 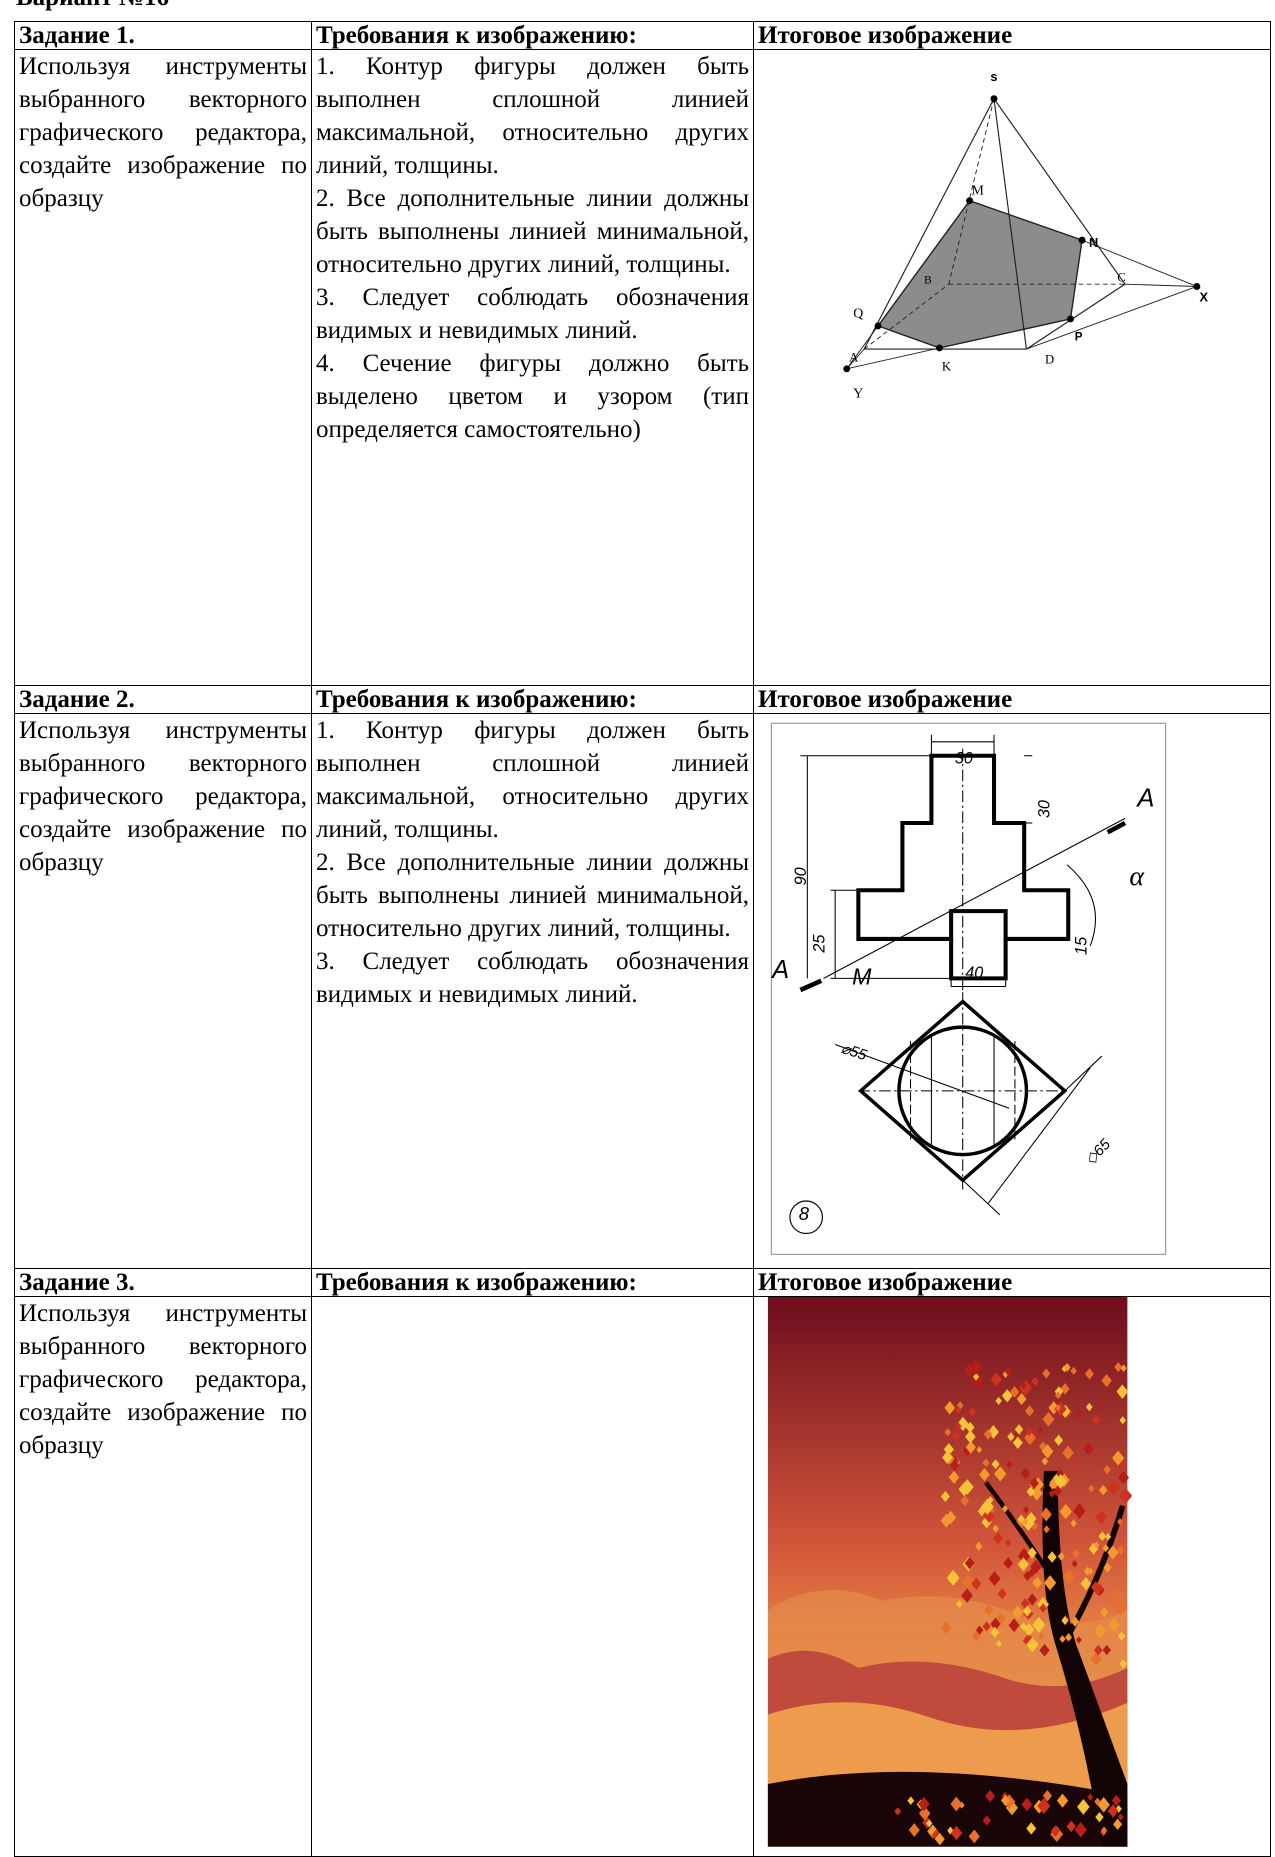 I want to click on figure-label: N, so click(x=1093, y=242).